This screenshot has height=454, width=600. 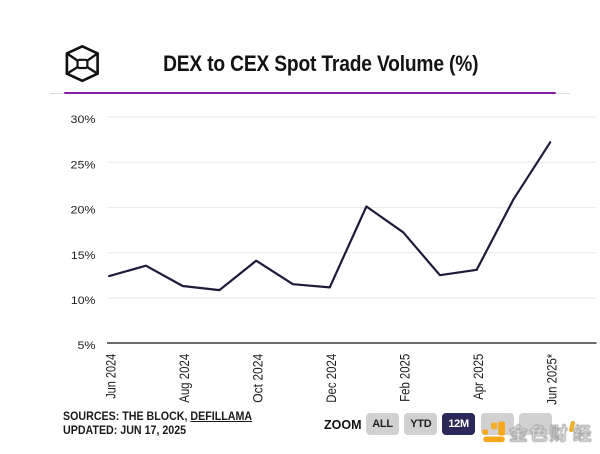 What do you see at coordinates (479, 377) in the screenshot?
I see `svg-text: Apr 2025` at bounding box center [479, 377].